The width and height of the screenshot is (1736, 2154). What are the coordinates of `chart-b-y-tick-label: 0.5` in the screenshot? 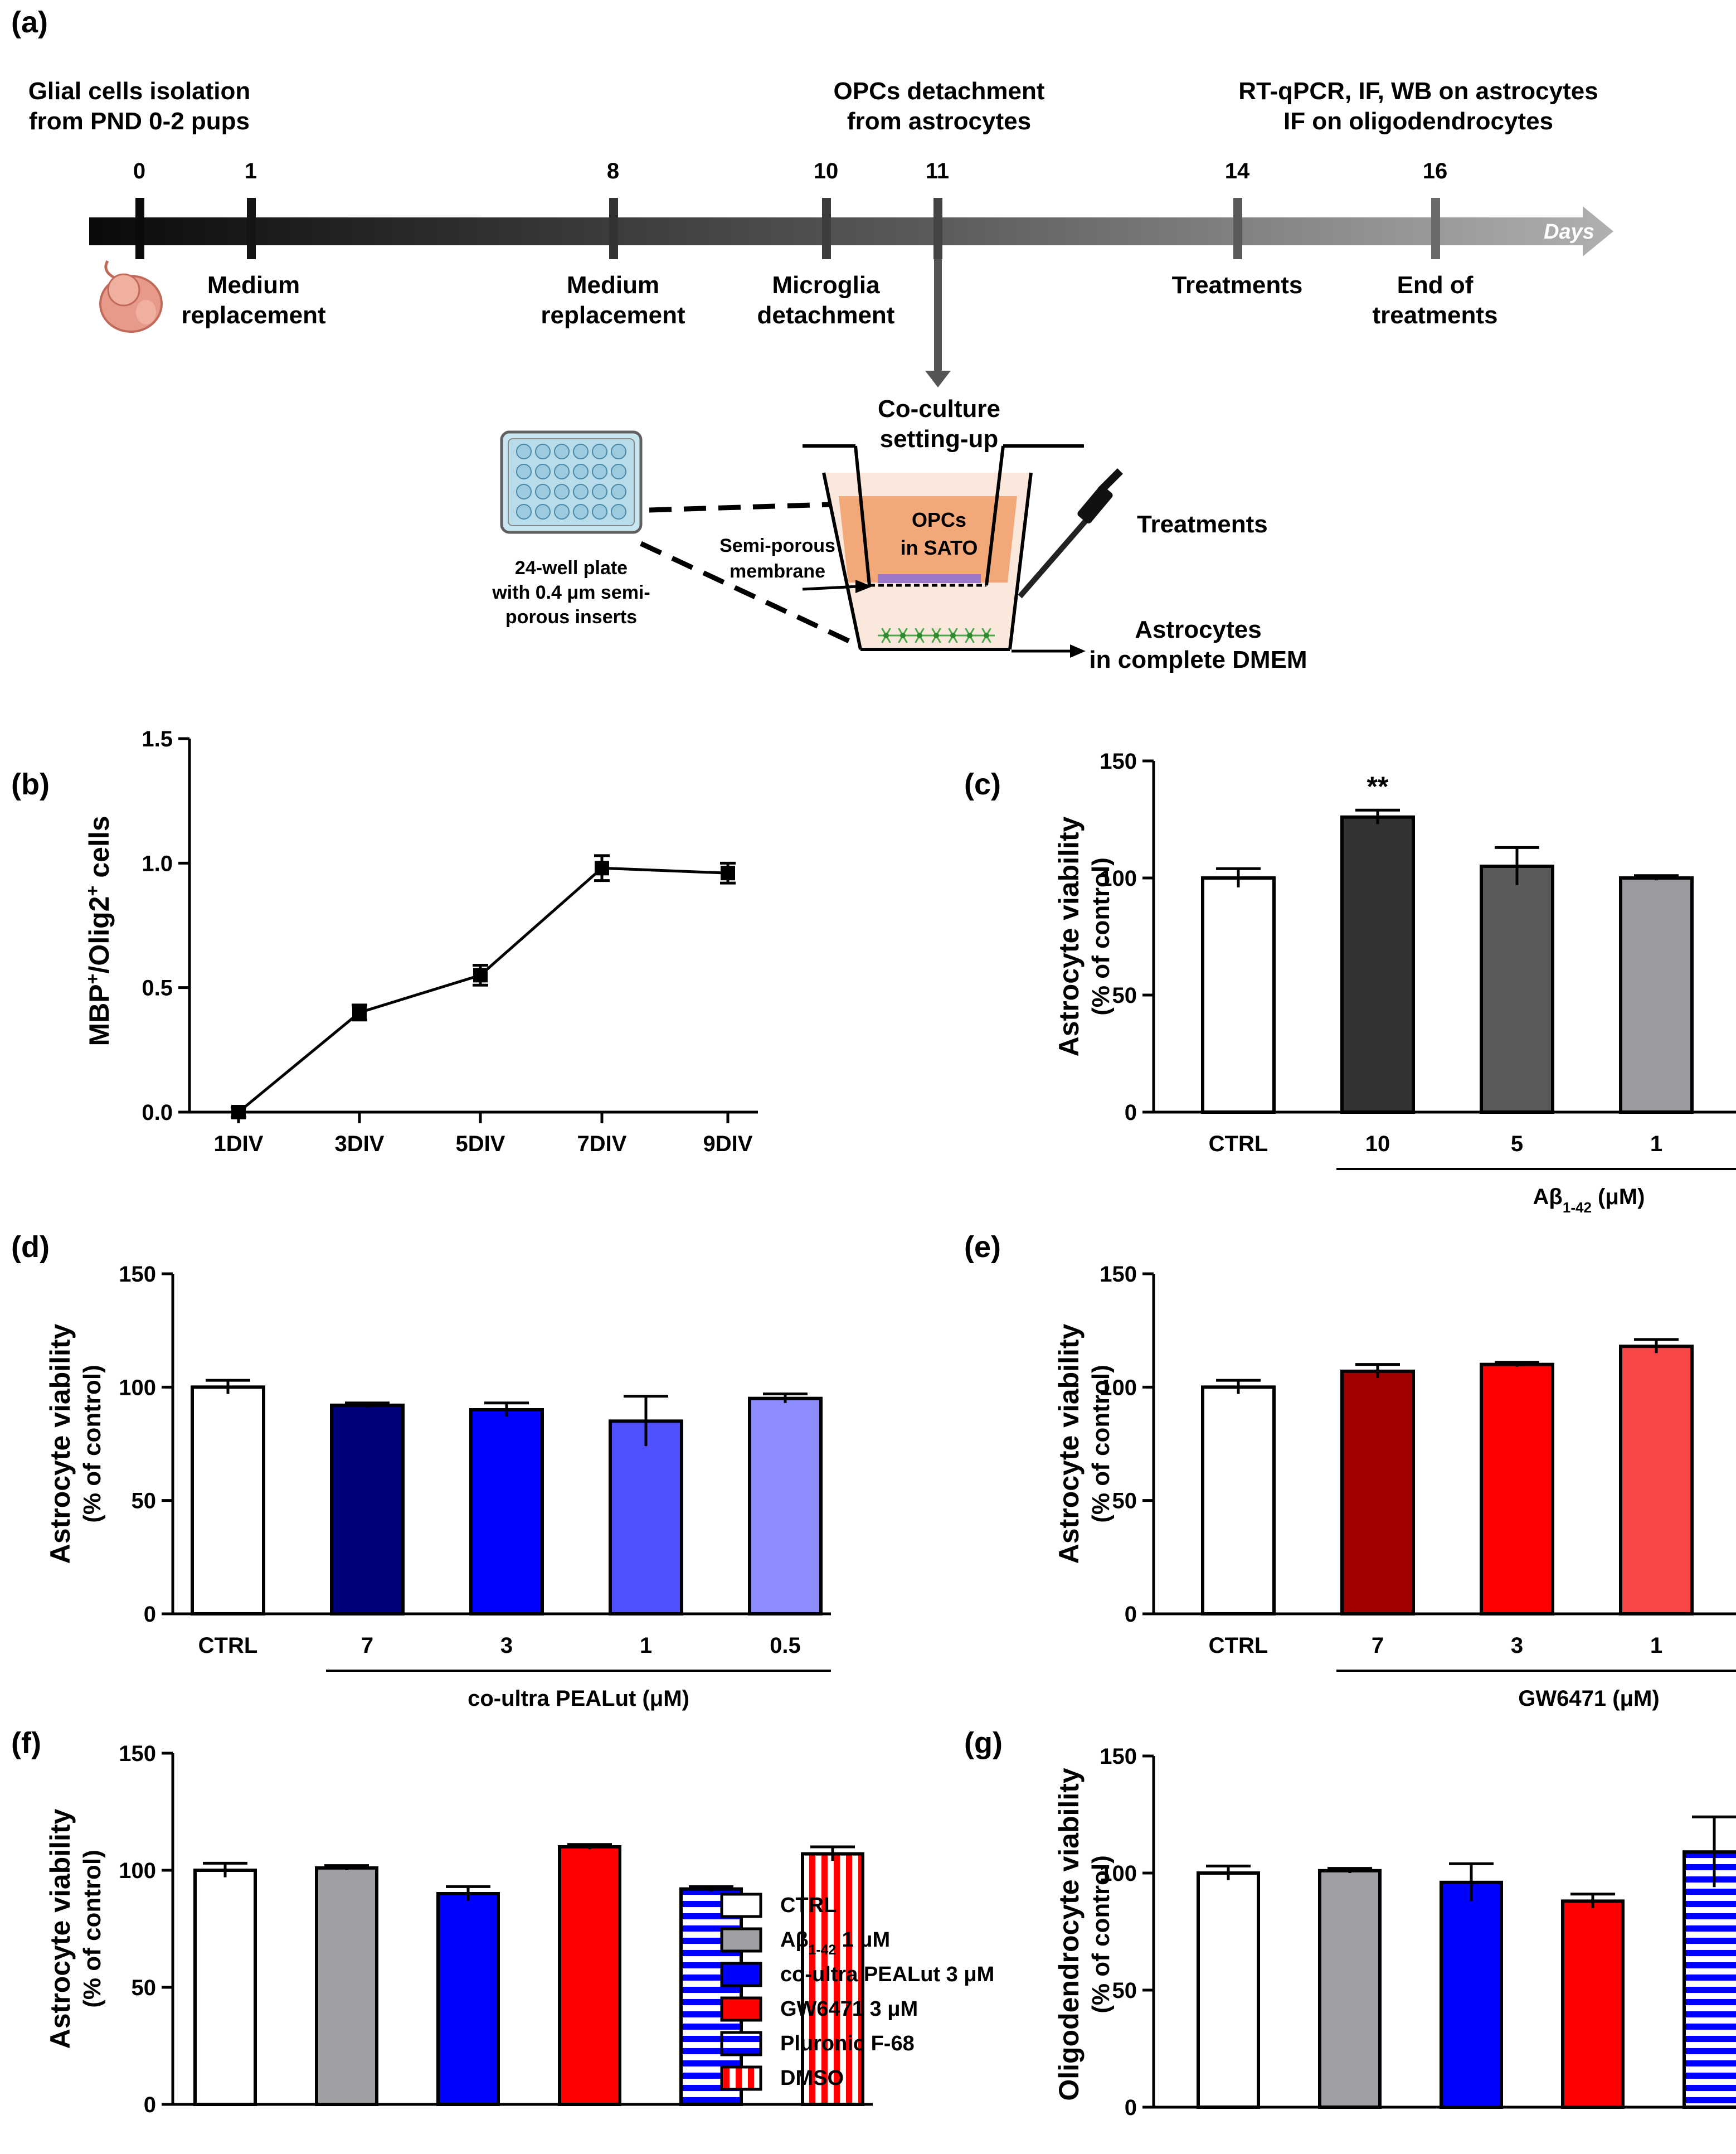 It's located at (157, 988).